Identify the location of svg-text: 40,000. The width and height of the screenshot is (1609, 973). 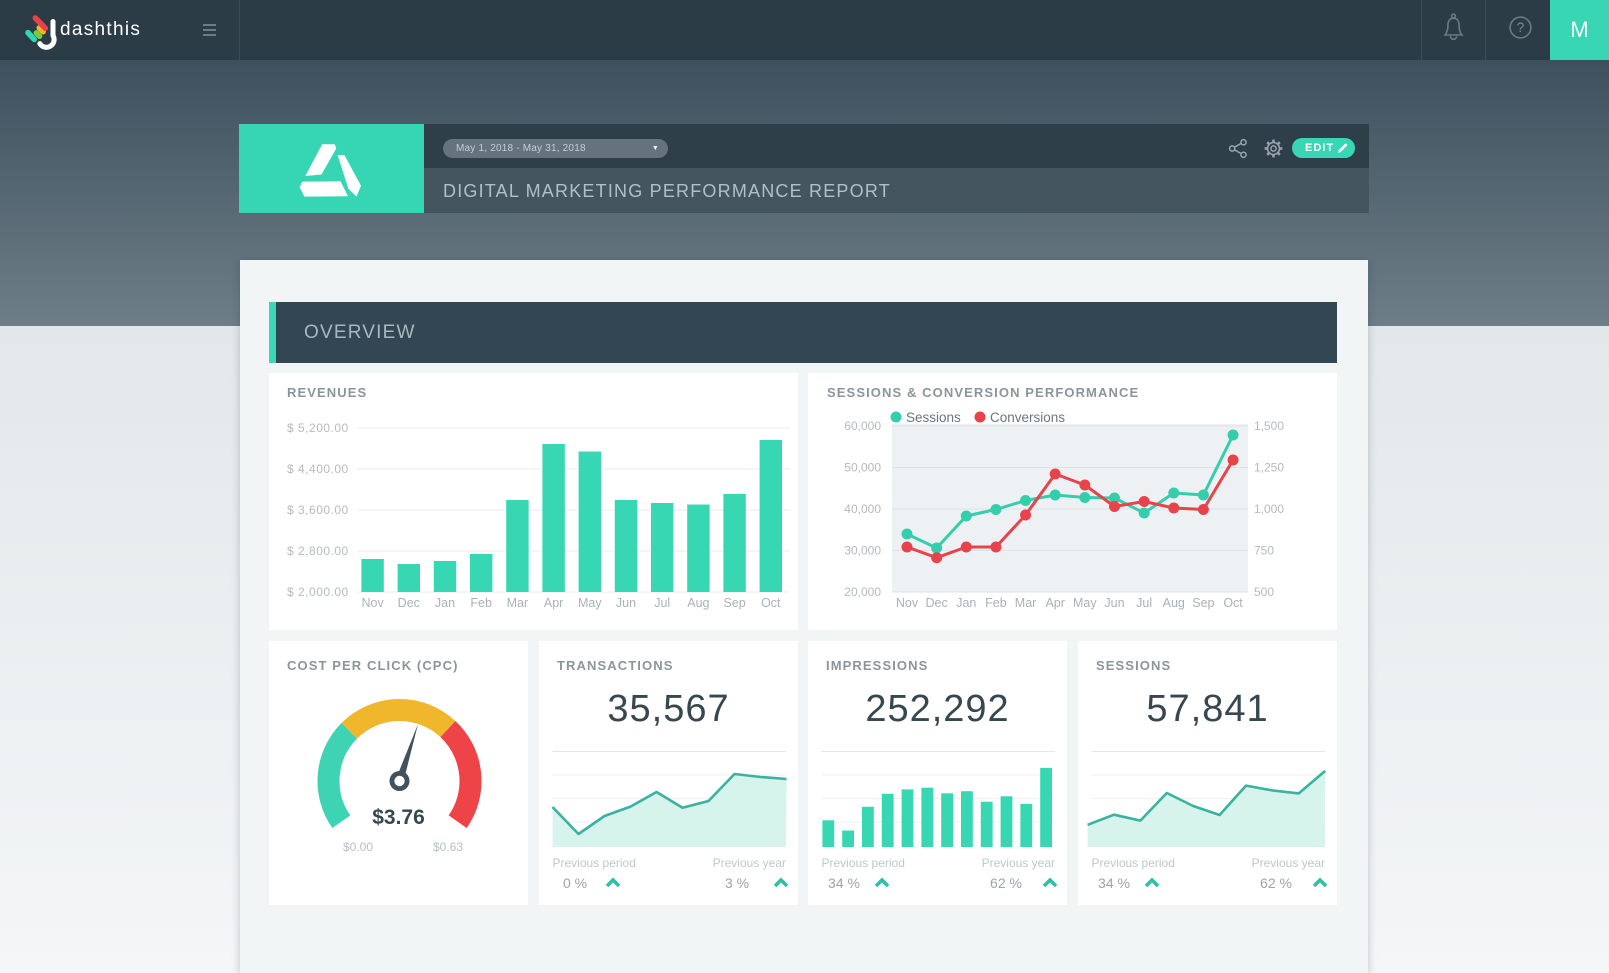
(862, 509).